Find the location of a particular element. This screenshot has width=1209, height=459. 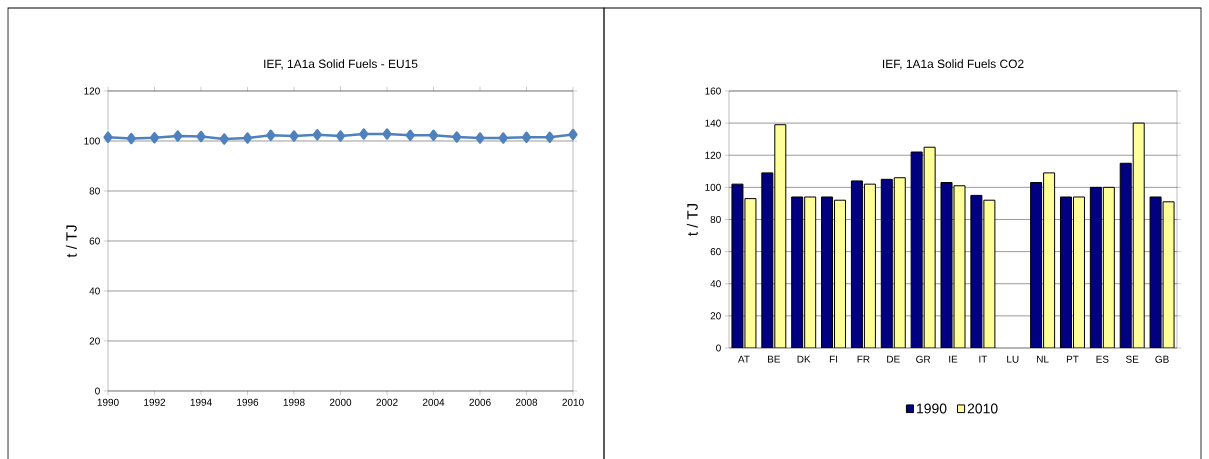

x-tick-label: 2010 is located at coordinates (573, 402).